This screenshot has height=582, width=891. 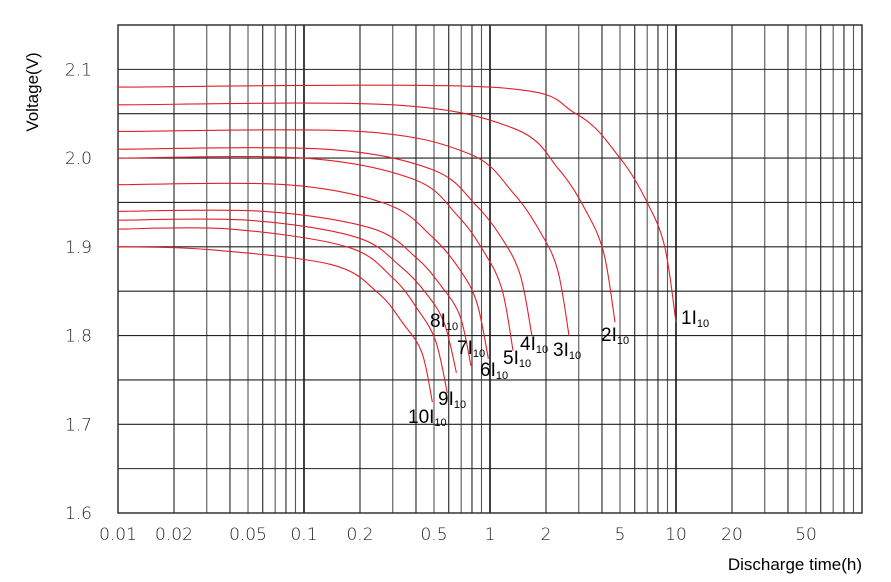 What do you see at coordinates (78, 425) in the screenshot?
I see `y-tick-label: 1.7` at bounding box center [78, 425].